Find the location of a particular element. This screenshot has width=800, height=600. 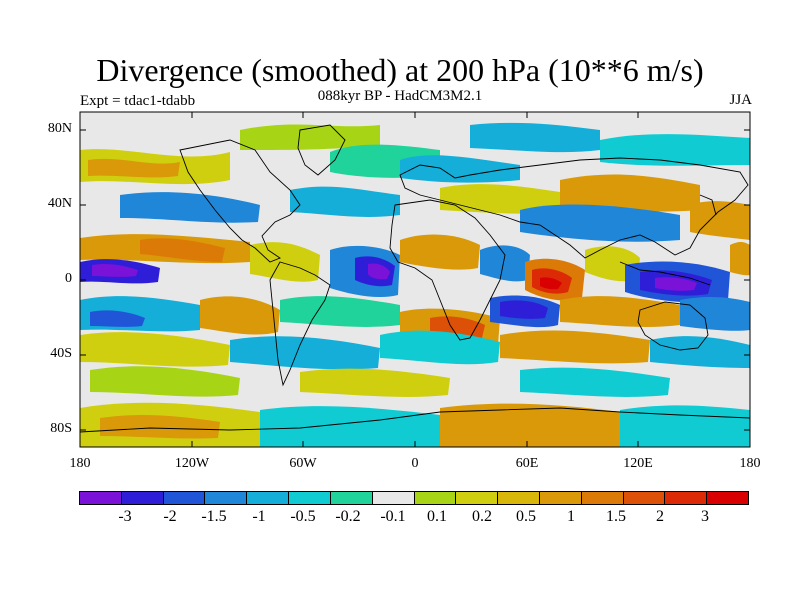

colorbar-label: 0.1 is located at coordinates (437, 516).